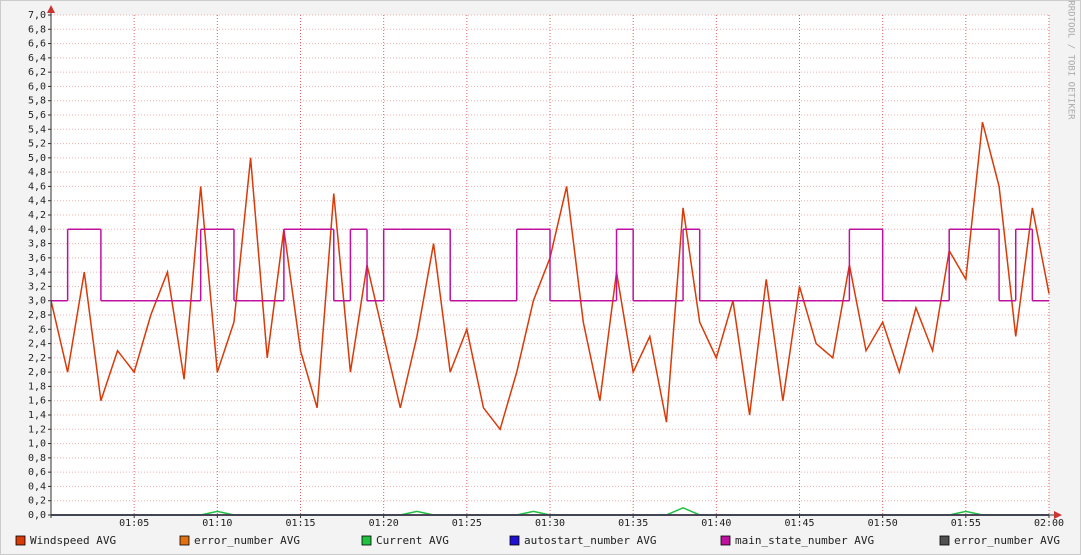  Describe the element at coordinates (37, 144) in the screenshot. I see `y-tick-label: 5,2` at that location.